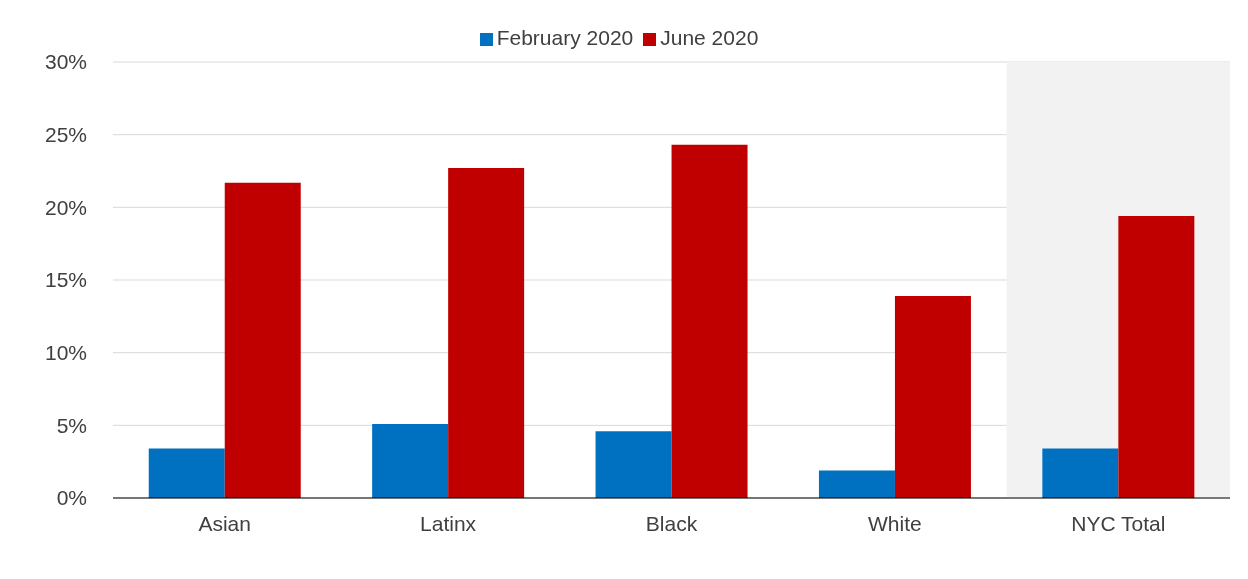 This screenshot has width=1248, height=579. Describe the element at coordinates (1118, 523) in the screenshot. I see `x-tick-label: NYC Total` at that location.